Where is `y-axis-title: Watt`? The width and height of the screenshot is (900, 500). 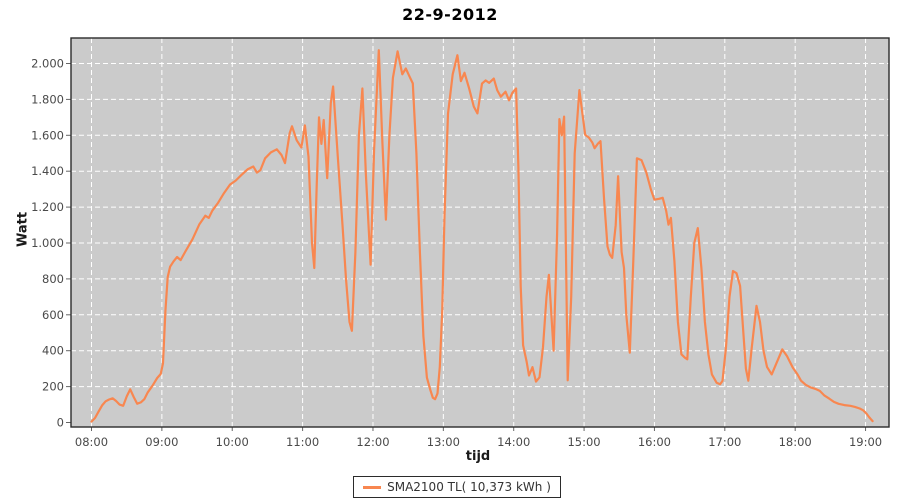 y-axis-title: Watt is located at coordinates (23, 229).